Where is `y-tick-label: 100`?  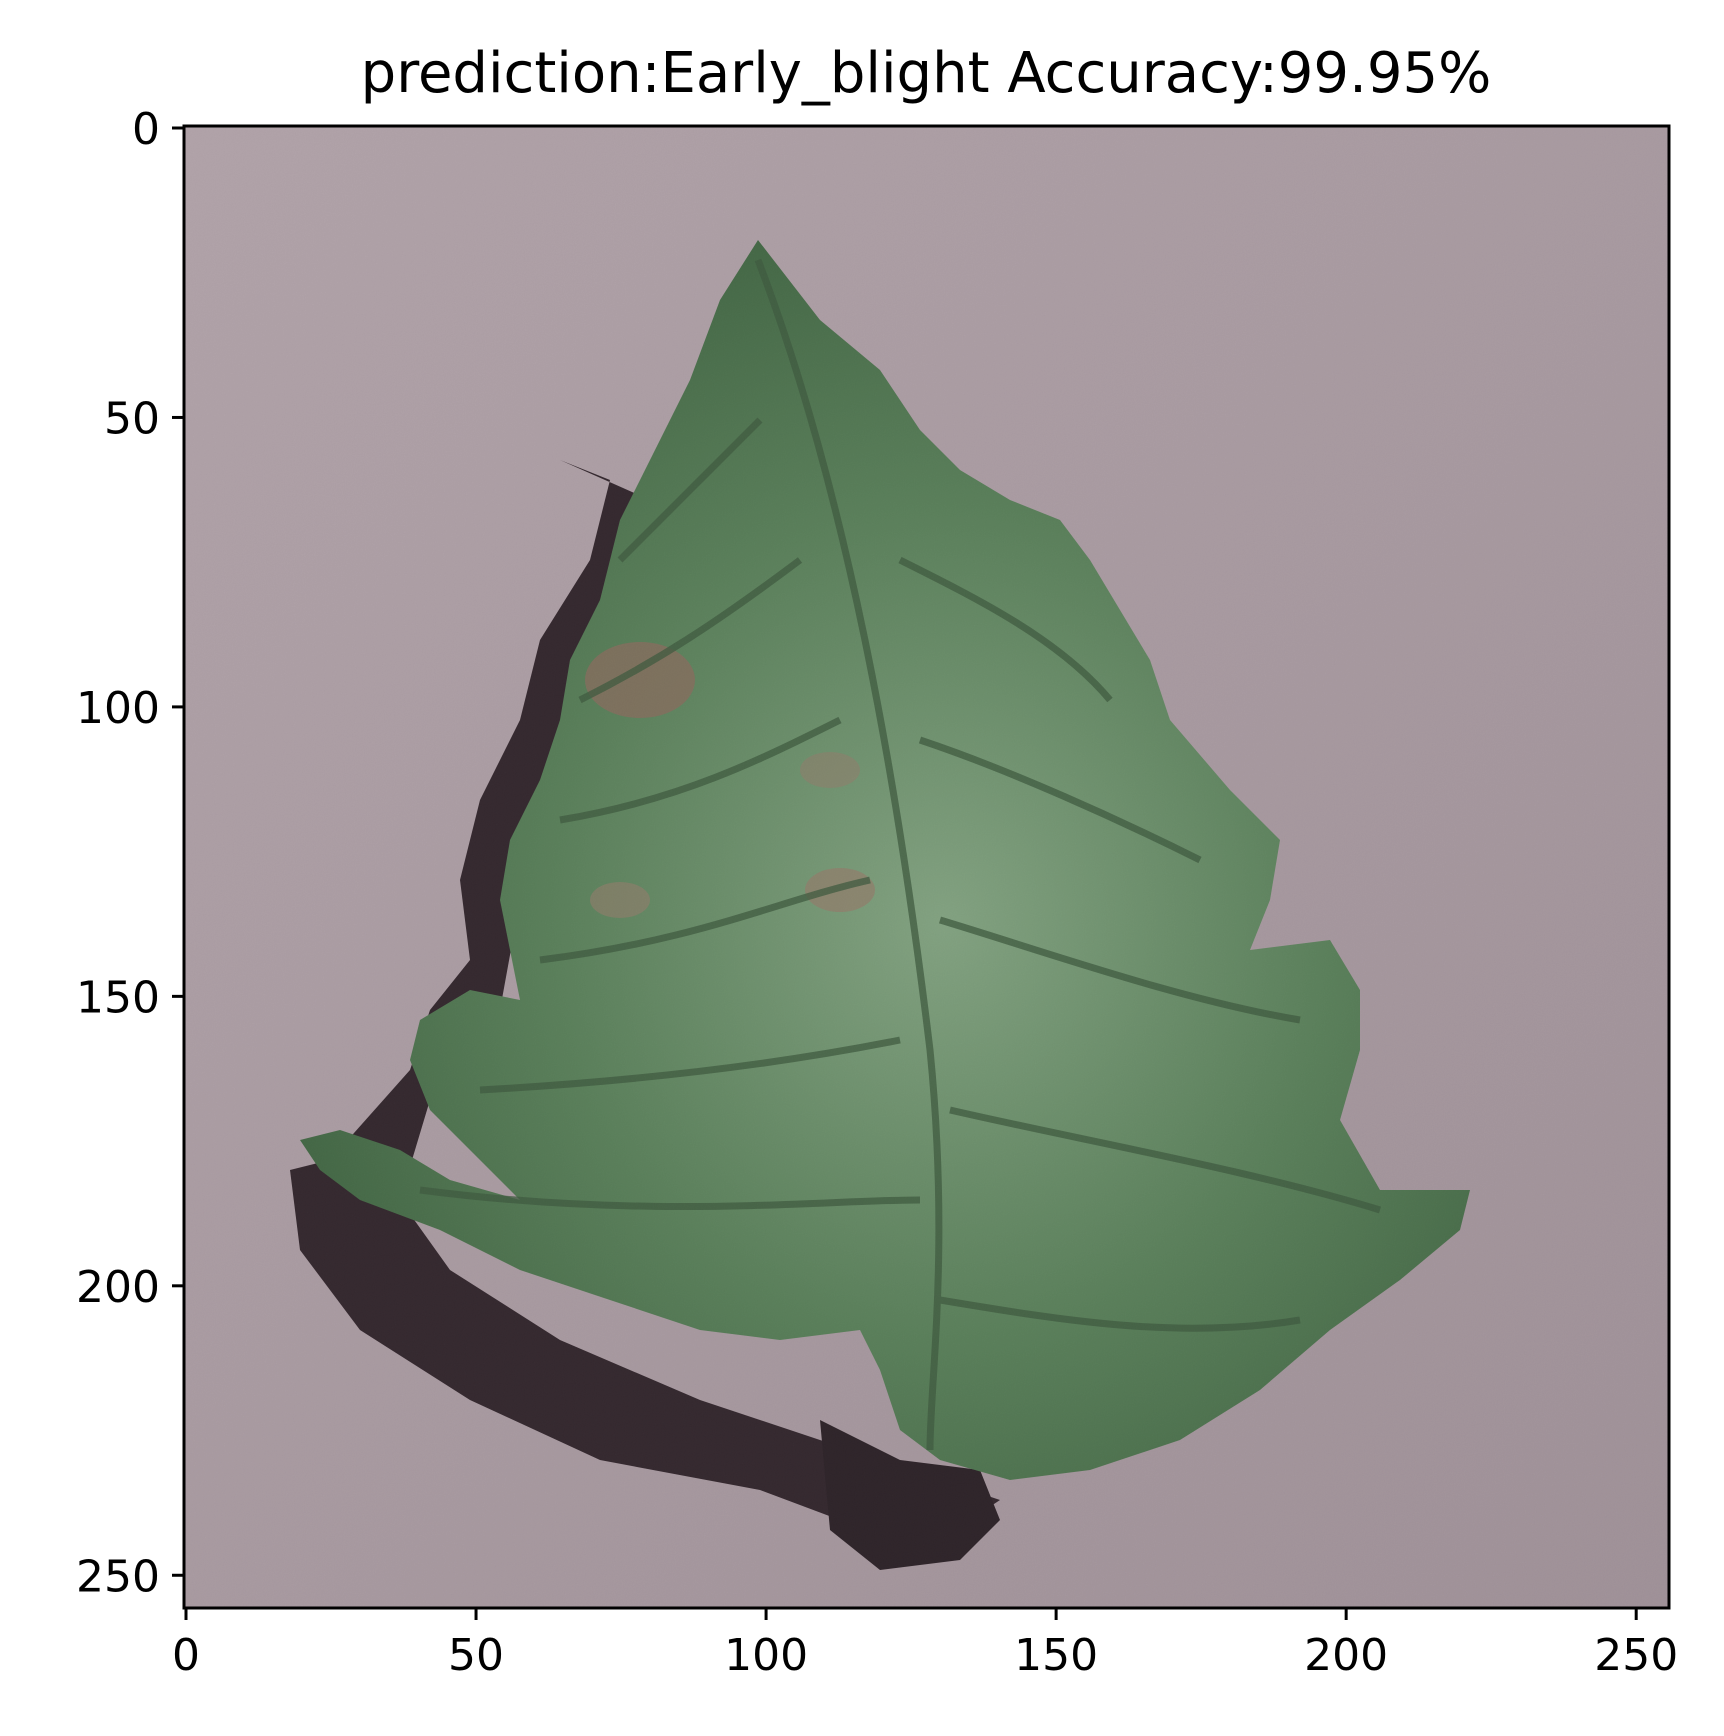 y-tick-label: 100 is located at coordinates (118, 708).